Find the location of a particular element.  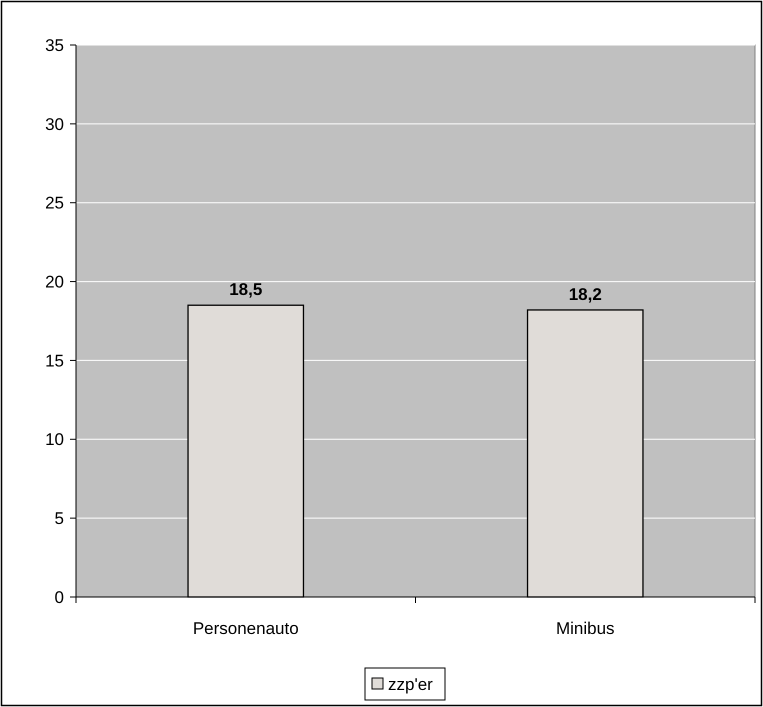

y-tick-label: 5 is located at coordinates (59, 518).